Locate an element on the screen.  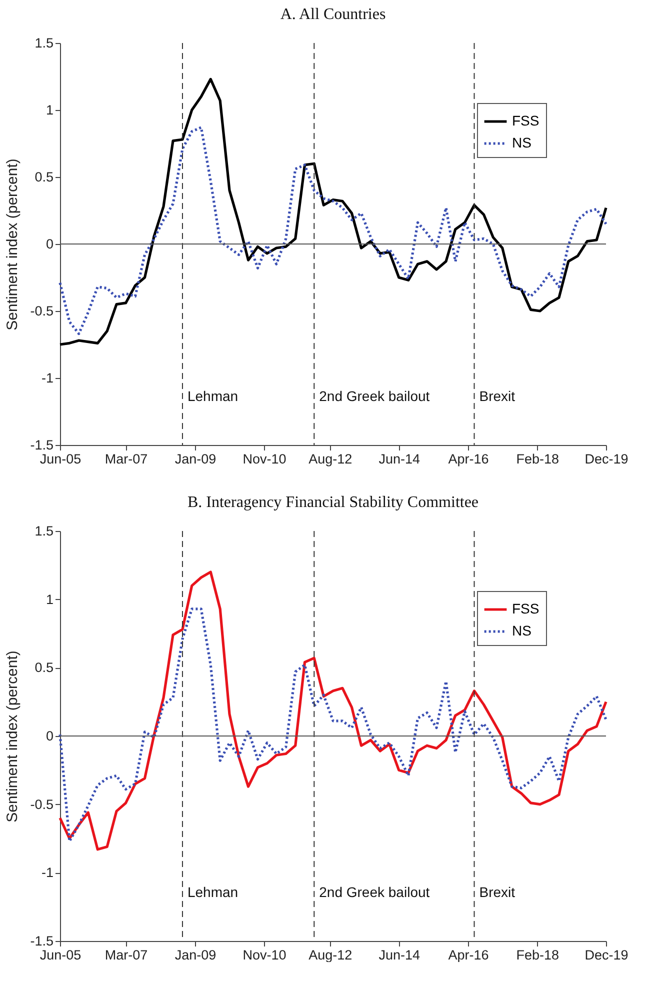
chart-title: B. Interagency Financial Stability Committee is located at coordinates (333, 502).